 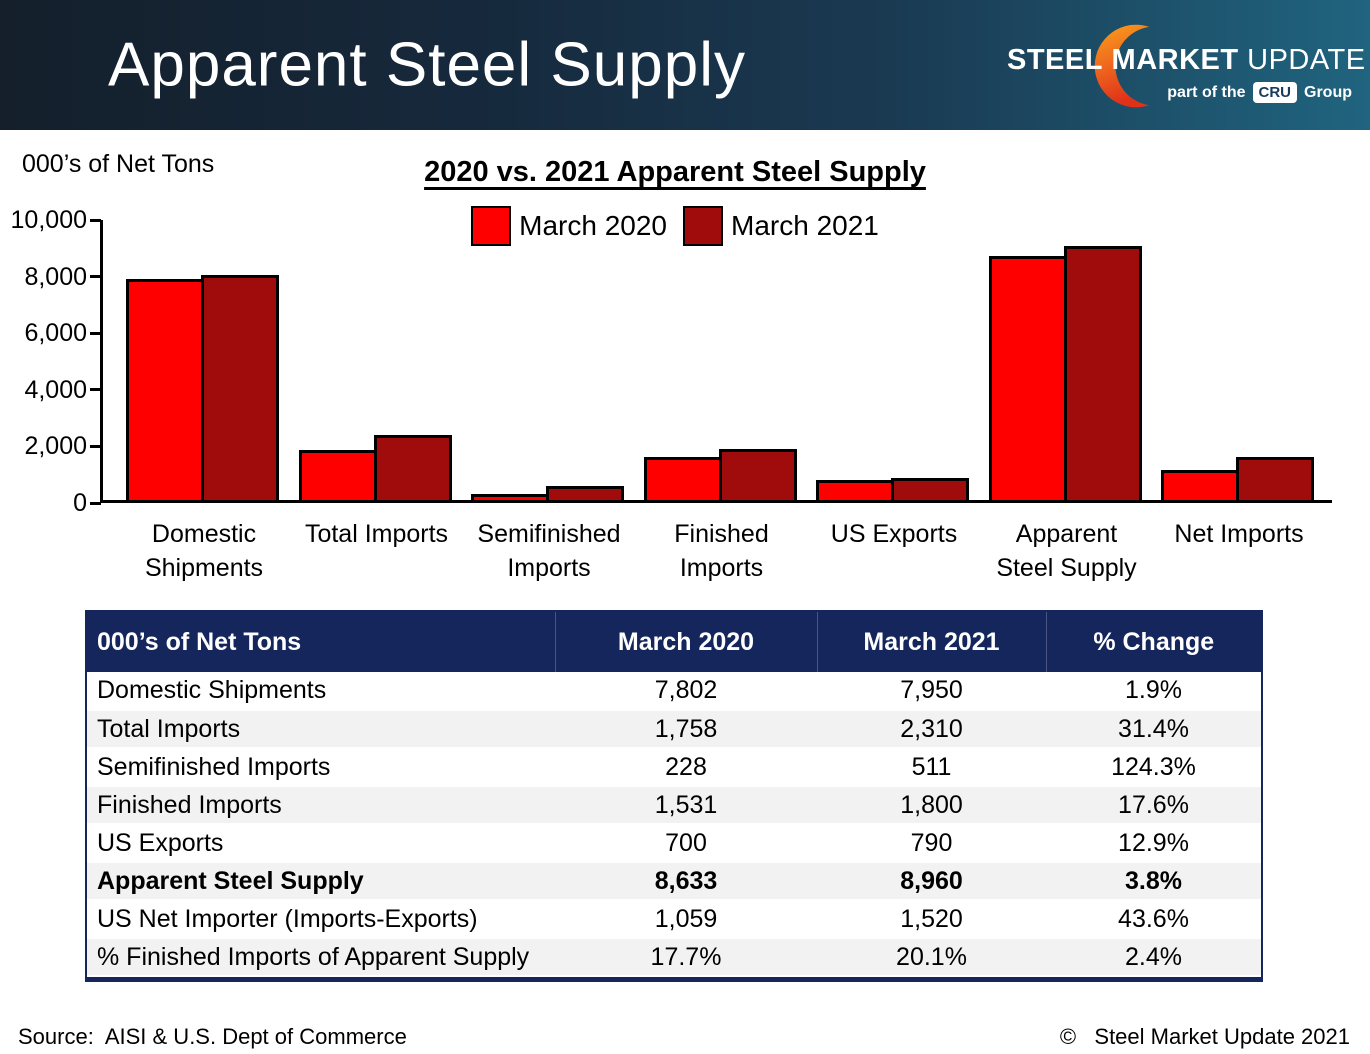 What do you see at coordinates (686, 843) in the screenshot?
I see `table-cell-m2020: 700` at bounding box center [686, 843].